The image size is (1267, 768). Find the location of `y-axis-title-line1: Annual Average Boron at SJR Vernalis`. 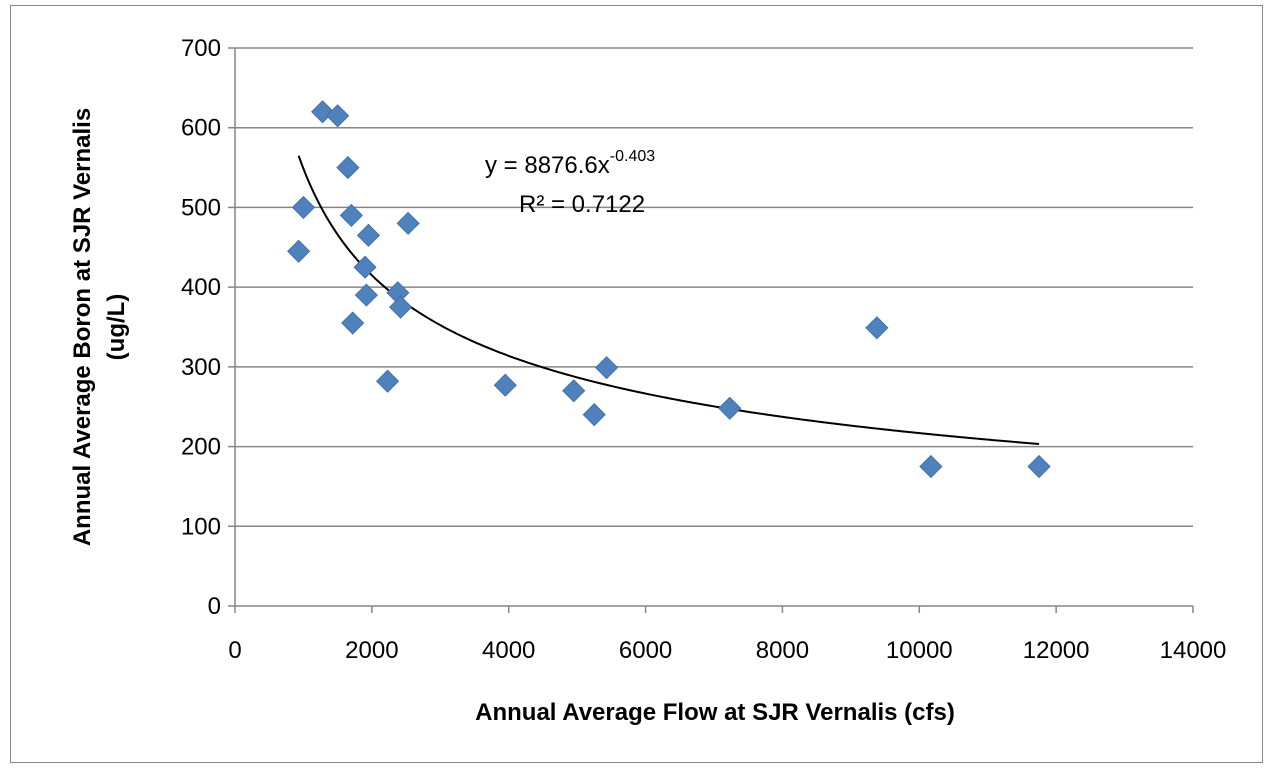

y-axis-title-line1: Annual Average Boron at SJR Vernalis is located at coordinates (82, 327).